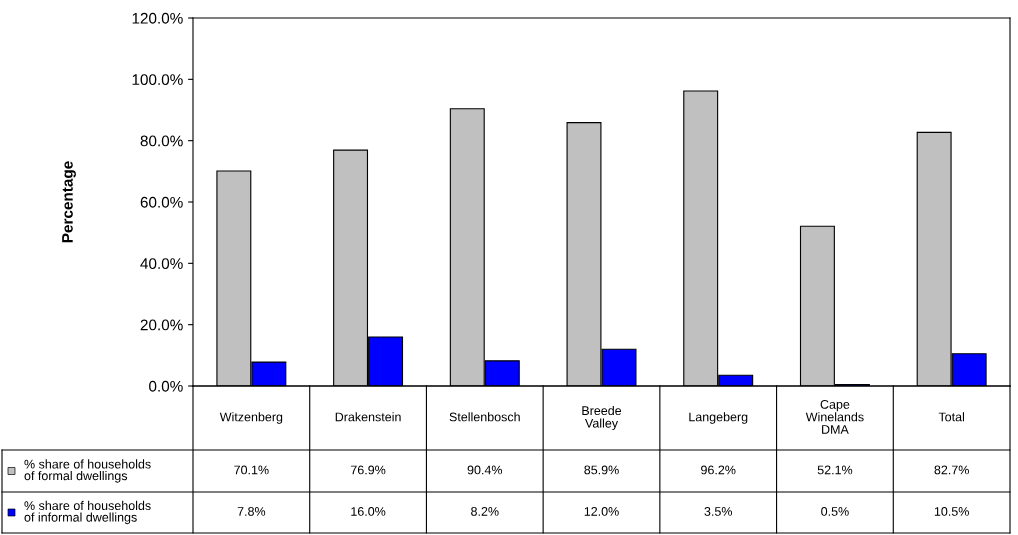 The image size is (1018, 535). What do you see at coordinates (251, 511) in the screenshot?
I see `data-label: 7.8%` at bounding box center [251, 511].